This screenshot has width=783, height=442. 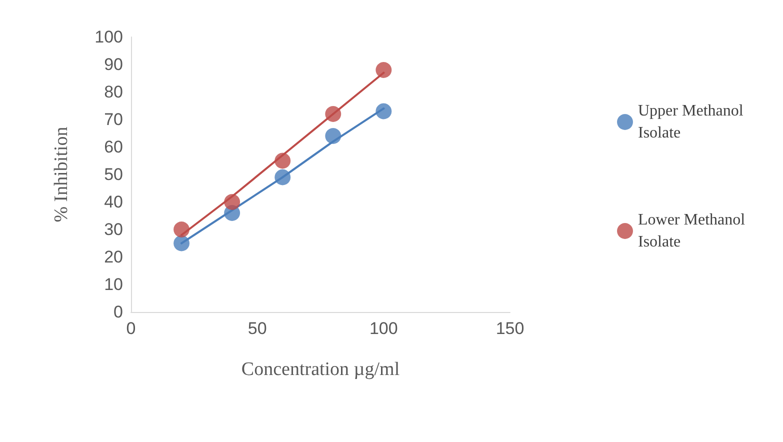 What do you see at coordinates (693, 122) in the screenshot?
I see `legend-label: Upper Methanol Isolate` at bounding box center [693, 122].